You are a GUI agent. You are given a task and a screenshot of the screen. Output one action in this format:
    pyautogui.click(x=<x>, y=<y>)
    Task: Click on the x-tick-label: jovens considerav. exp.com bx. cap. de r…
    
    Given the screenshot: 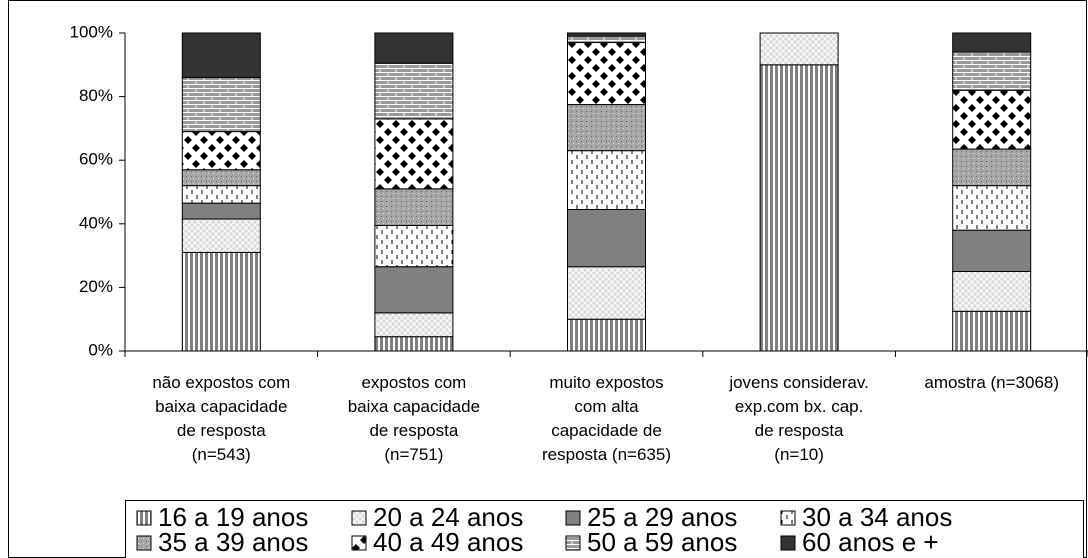 What is the action you would take?
    pyautogui.click(x=799, y=418)
    